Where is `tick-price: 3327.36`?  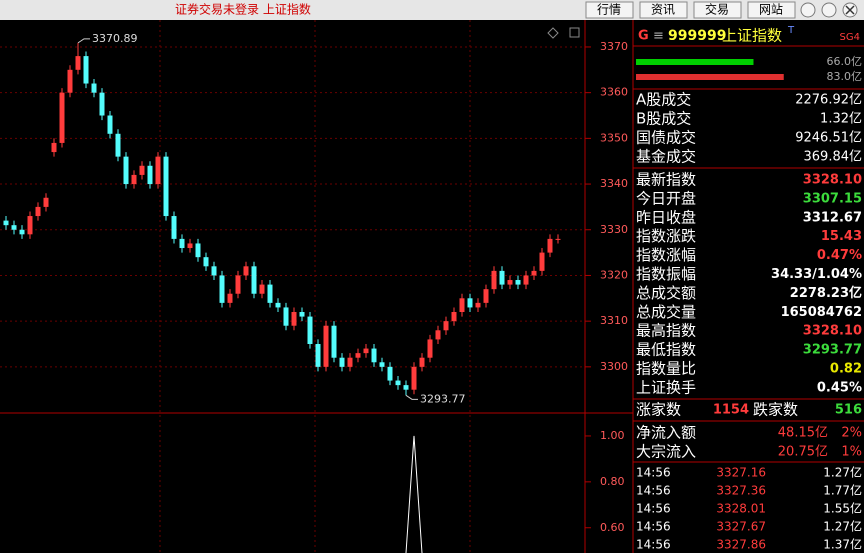
tick-price: 3327.36 is located at coordinates (741, 491).